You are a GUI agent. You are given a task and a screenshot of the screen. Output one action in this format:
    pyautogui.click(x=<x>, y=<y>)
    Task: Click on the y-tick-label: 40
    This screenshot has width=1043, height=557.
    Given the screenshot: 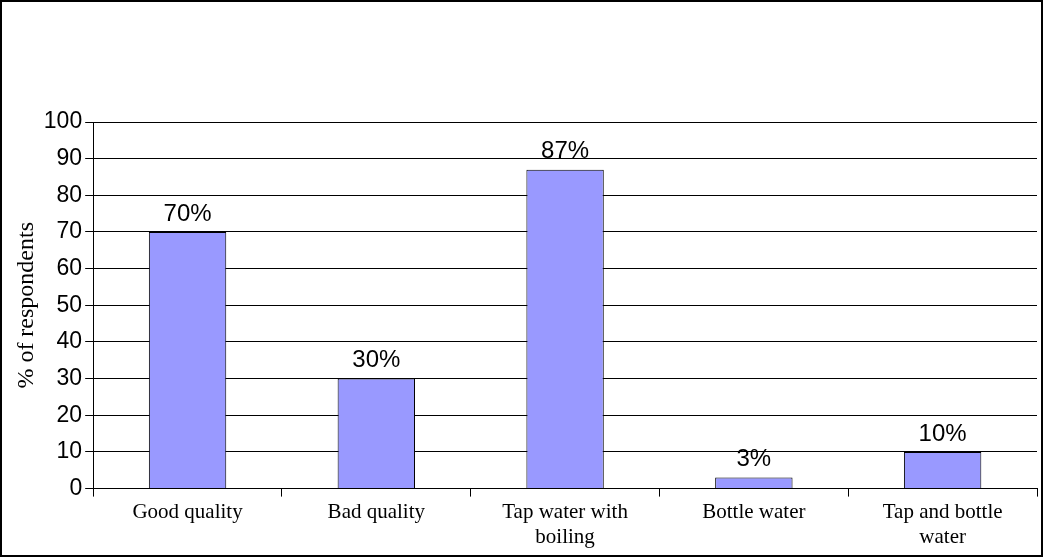 What is the action you would take?
    pyautogui.click(x=69, y=340)
    